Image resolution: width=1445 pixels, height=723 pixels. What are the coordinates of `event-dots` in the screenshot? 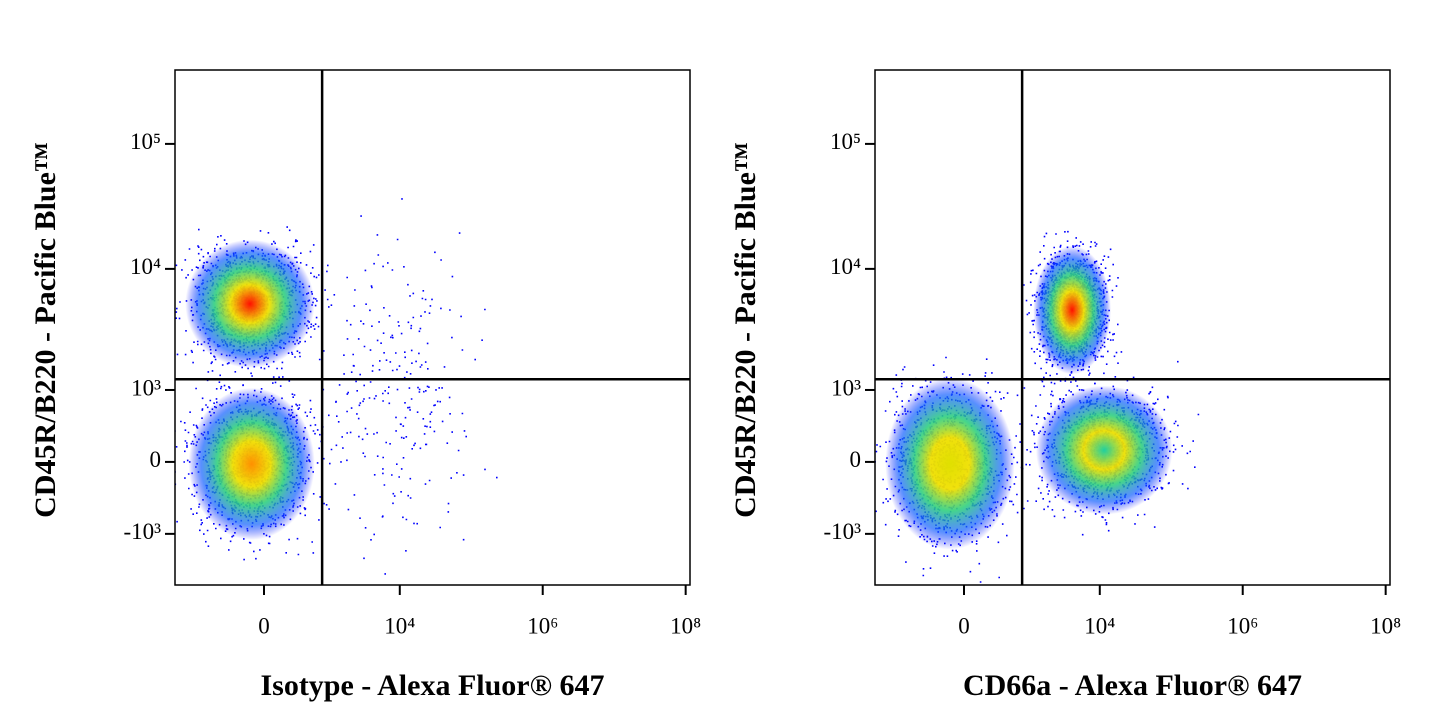 It's located at (257, 459).